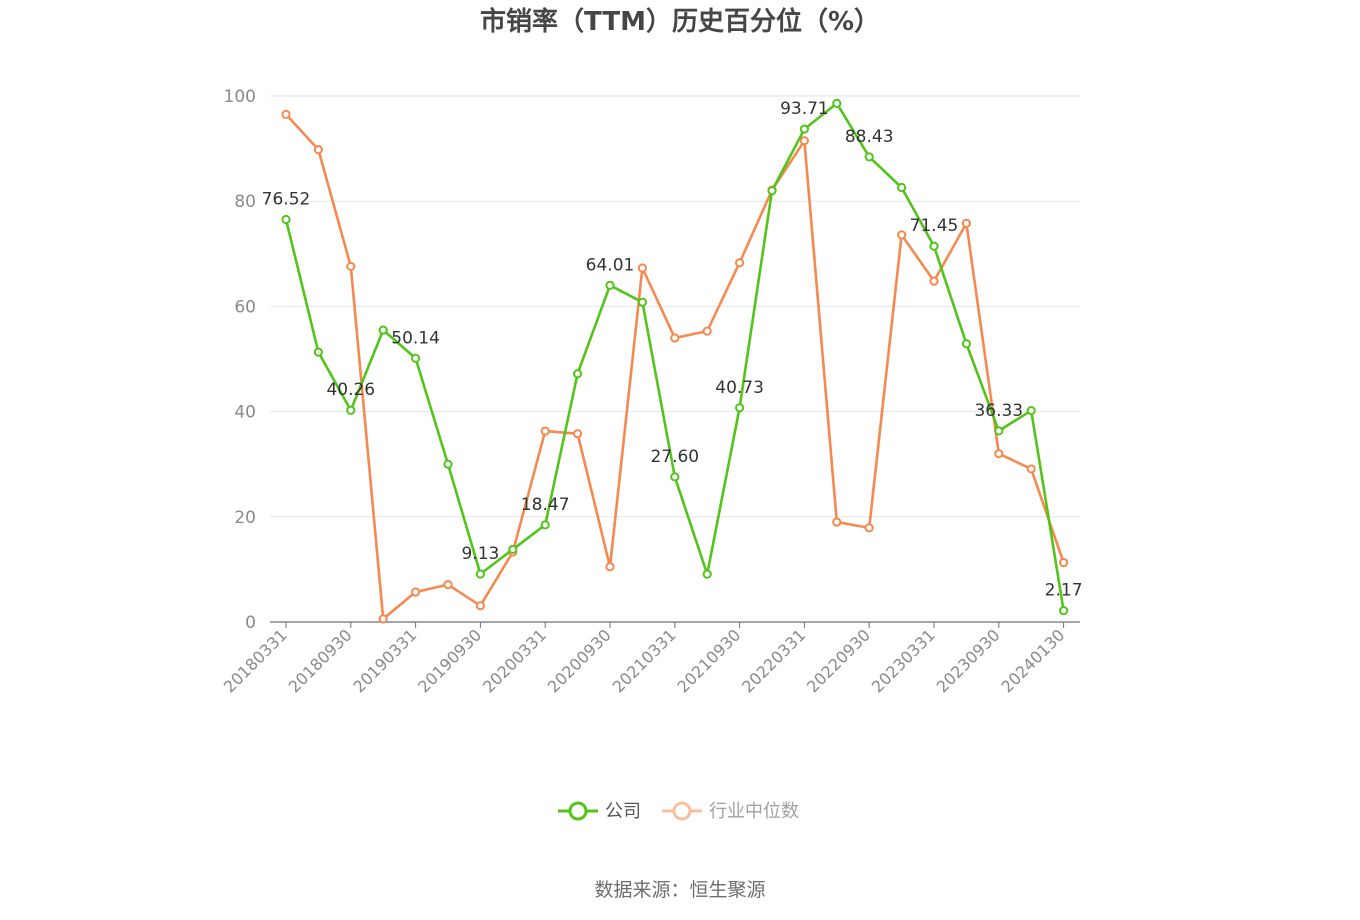  Describe the element at coordinates (579, 660) in the screenshot. I see `x-tick-label: 20200930` at that location.